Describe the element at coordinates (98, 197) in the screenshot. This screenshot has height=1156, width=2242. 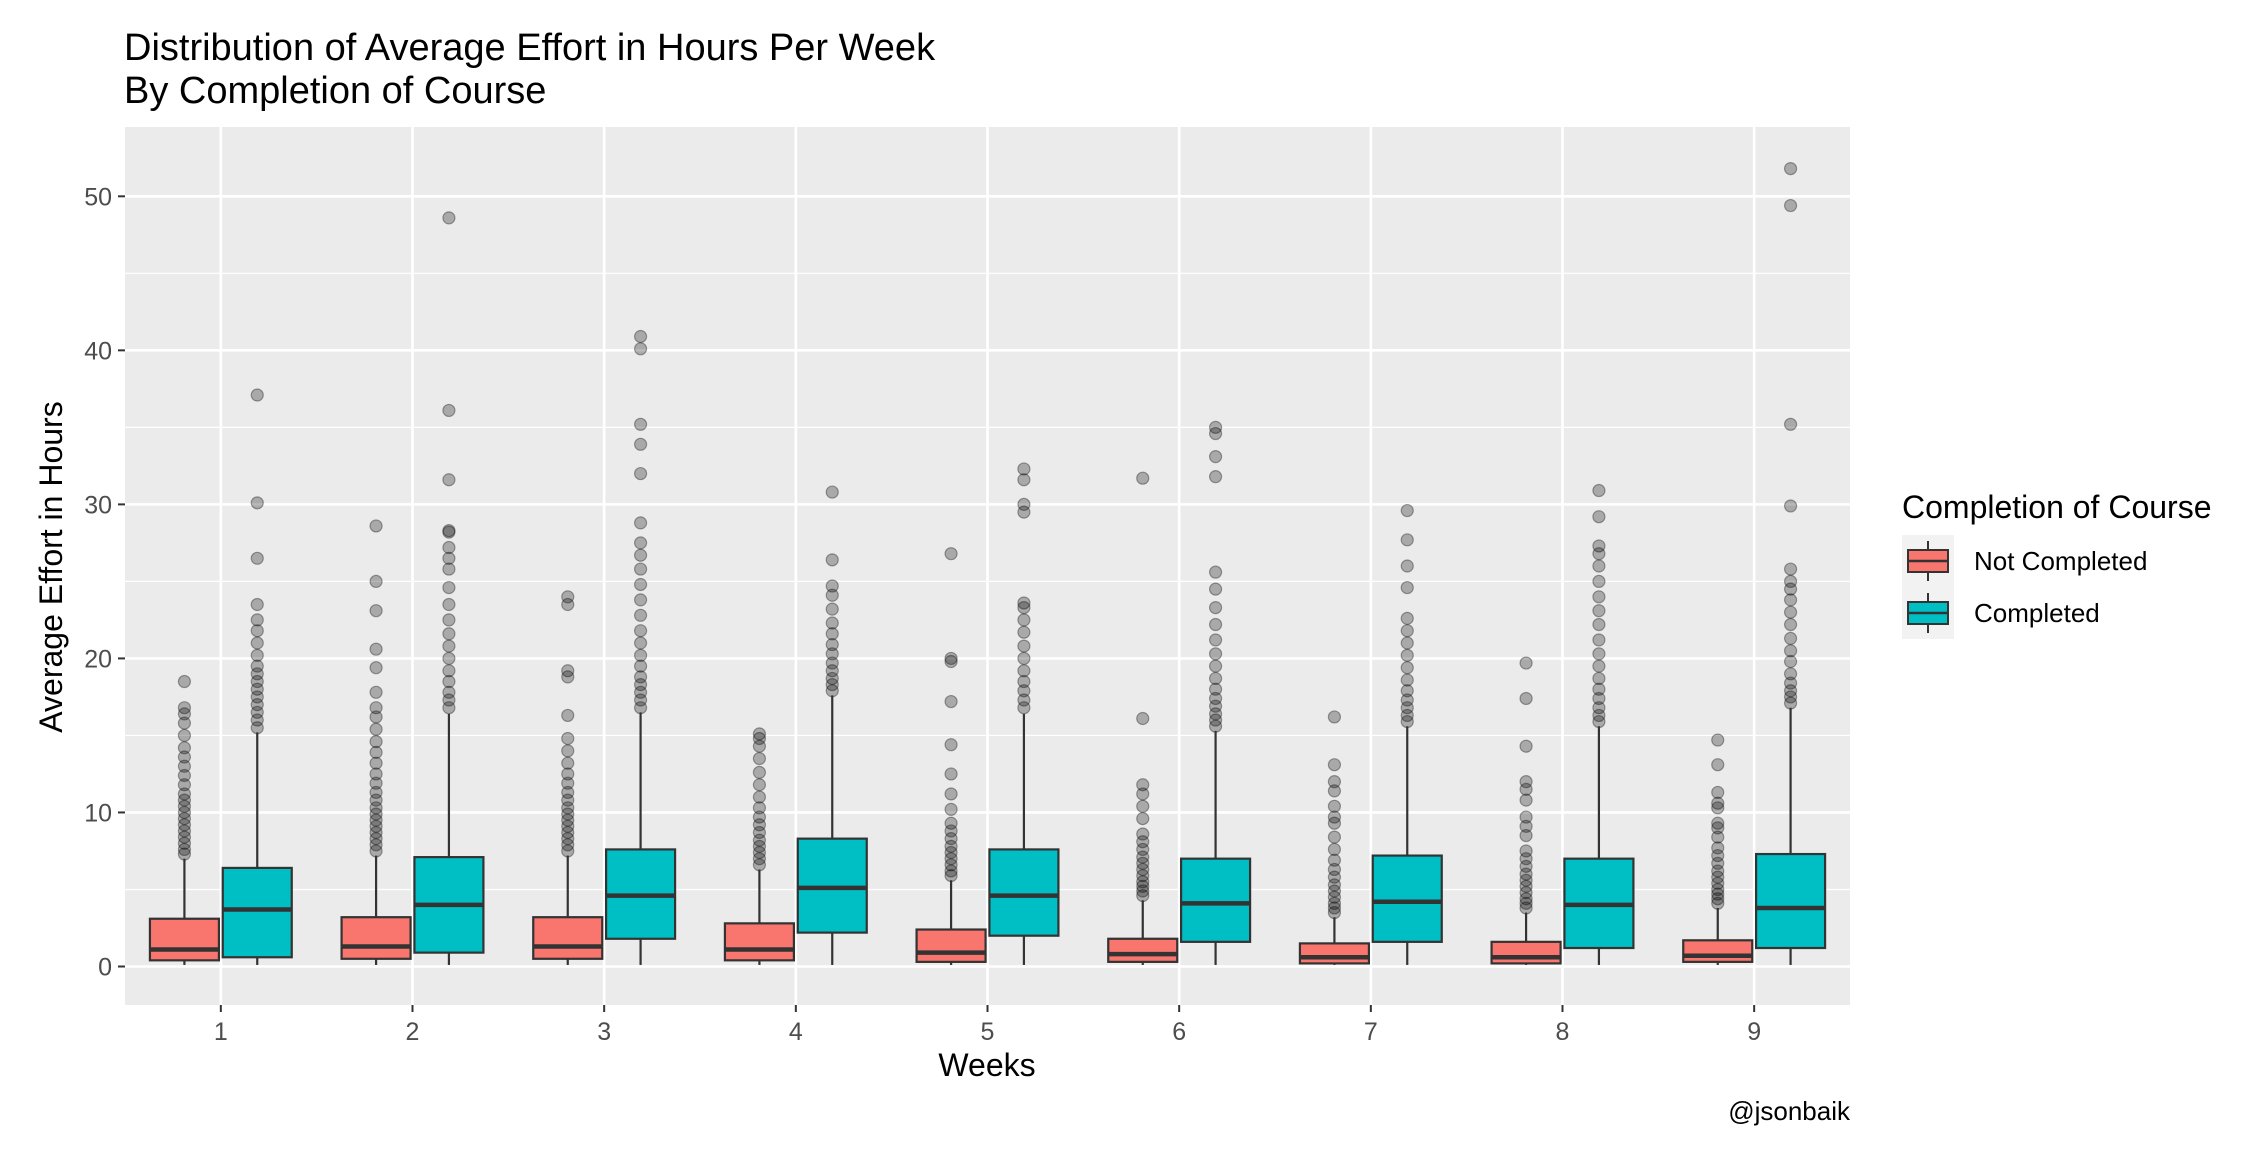
I see `y-tick-label: 50` at that location.